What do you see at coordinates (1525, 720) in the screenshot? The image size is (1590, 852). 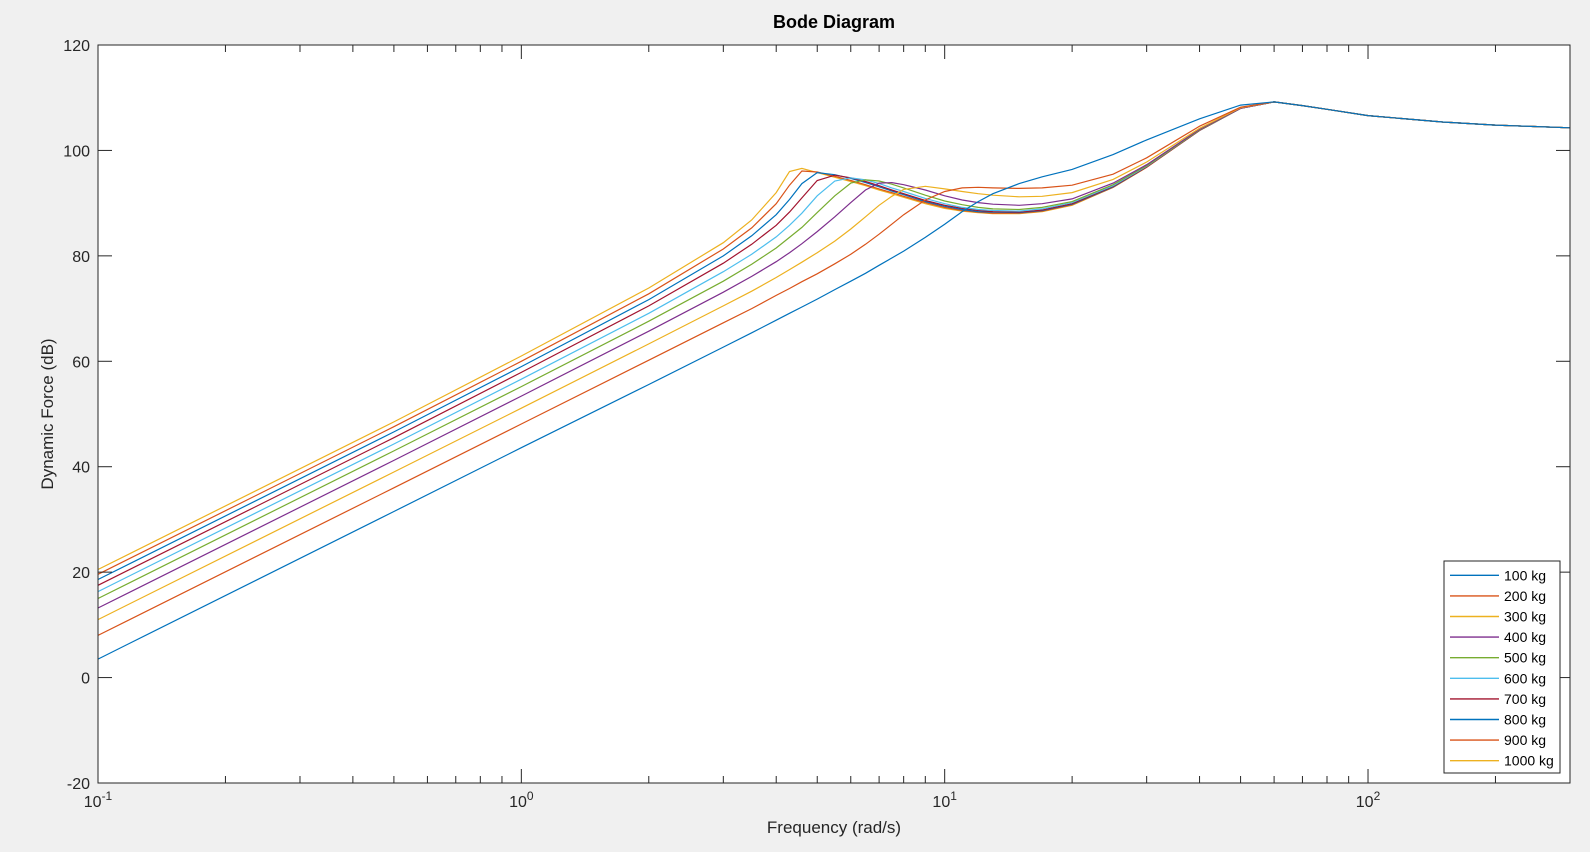 I see `legend-label: 800 kg` at bounding box center [1525, 720].